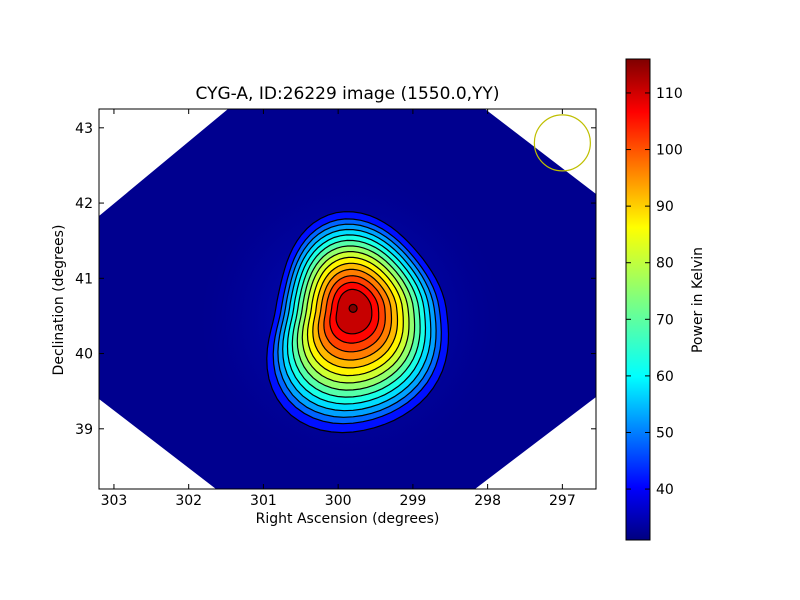 The width and height of the screenshot is (800, 600). What do you see at coordinates (669, 94) in the screenshot?
I see `colorbar-tick-label: 110` at bounding box center [669, 94].